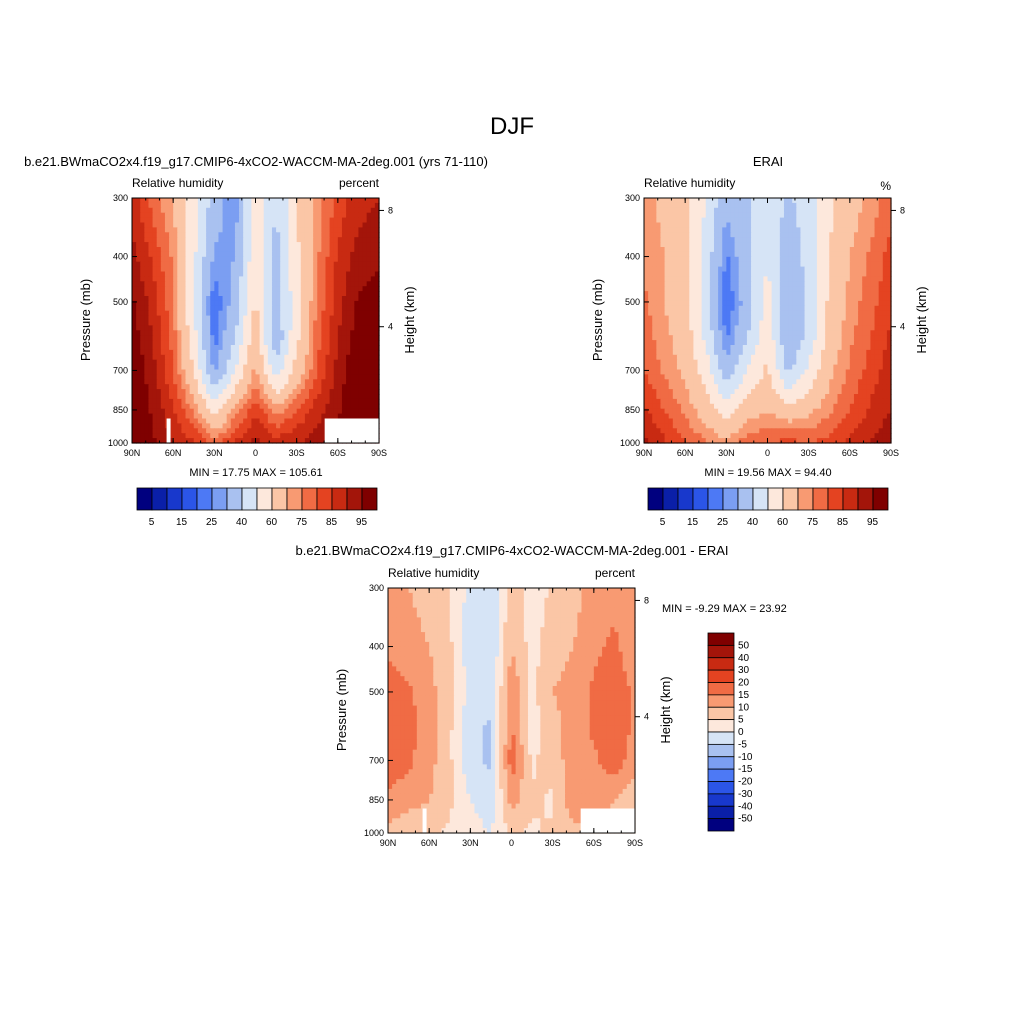  Describe the element at coordinates (159, 499) in the screenshot. I see `colorbar-box` at that location.